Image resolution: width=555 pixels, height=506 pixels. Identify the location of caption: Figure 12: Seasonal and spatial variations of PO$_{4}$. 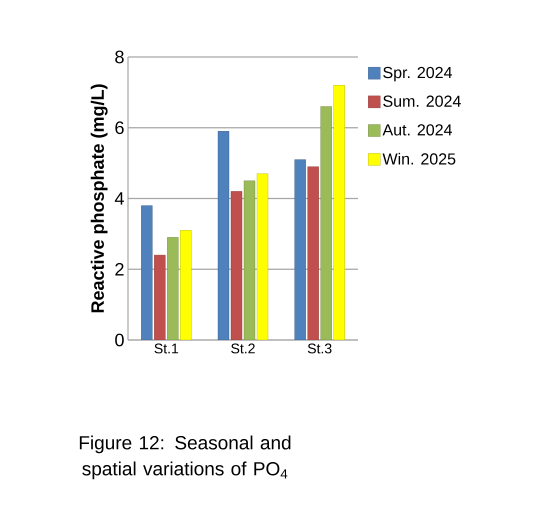
(185, 458).